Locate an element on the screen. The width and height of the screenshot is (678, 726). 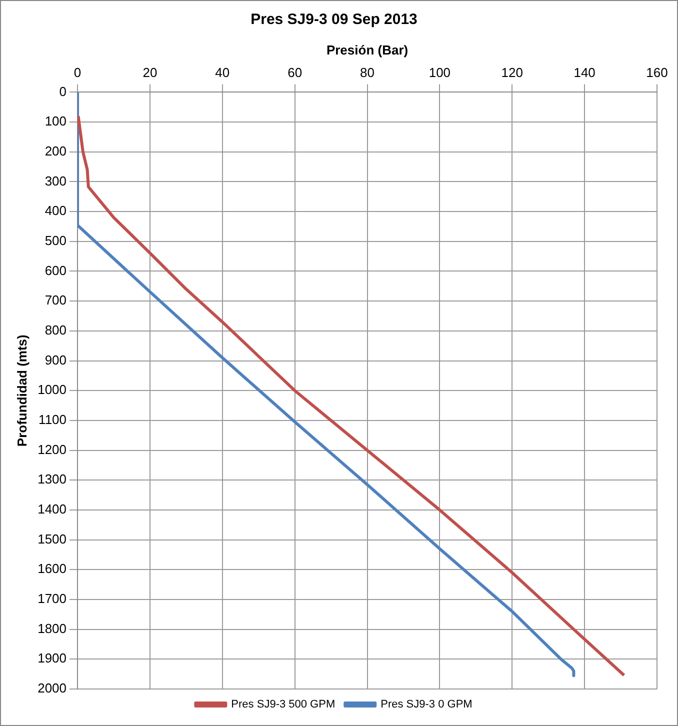
y-tick-label: 0 is located at coordinates (63, 91).